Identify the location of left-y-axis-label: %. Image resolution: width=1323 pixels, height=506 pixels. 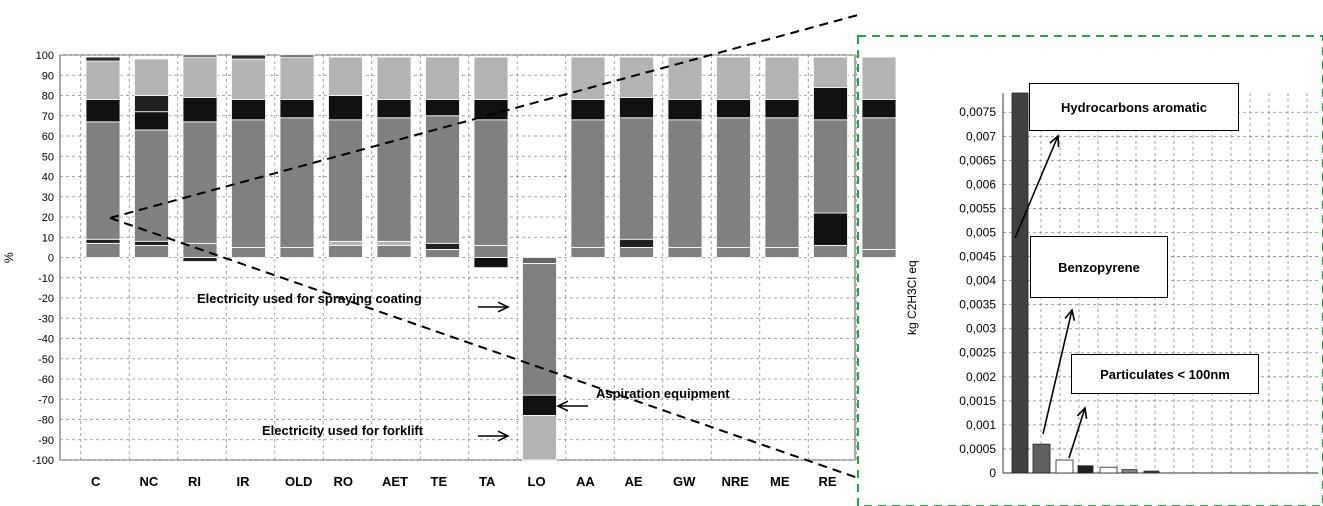
(9, 257).